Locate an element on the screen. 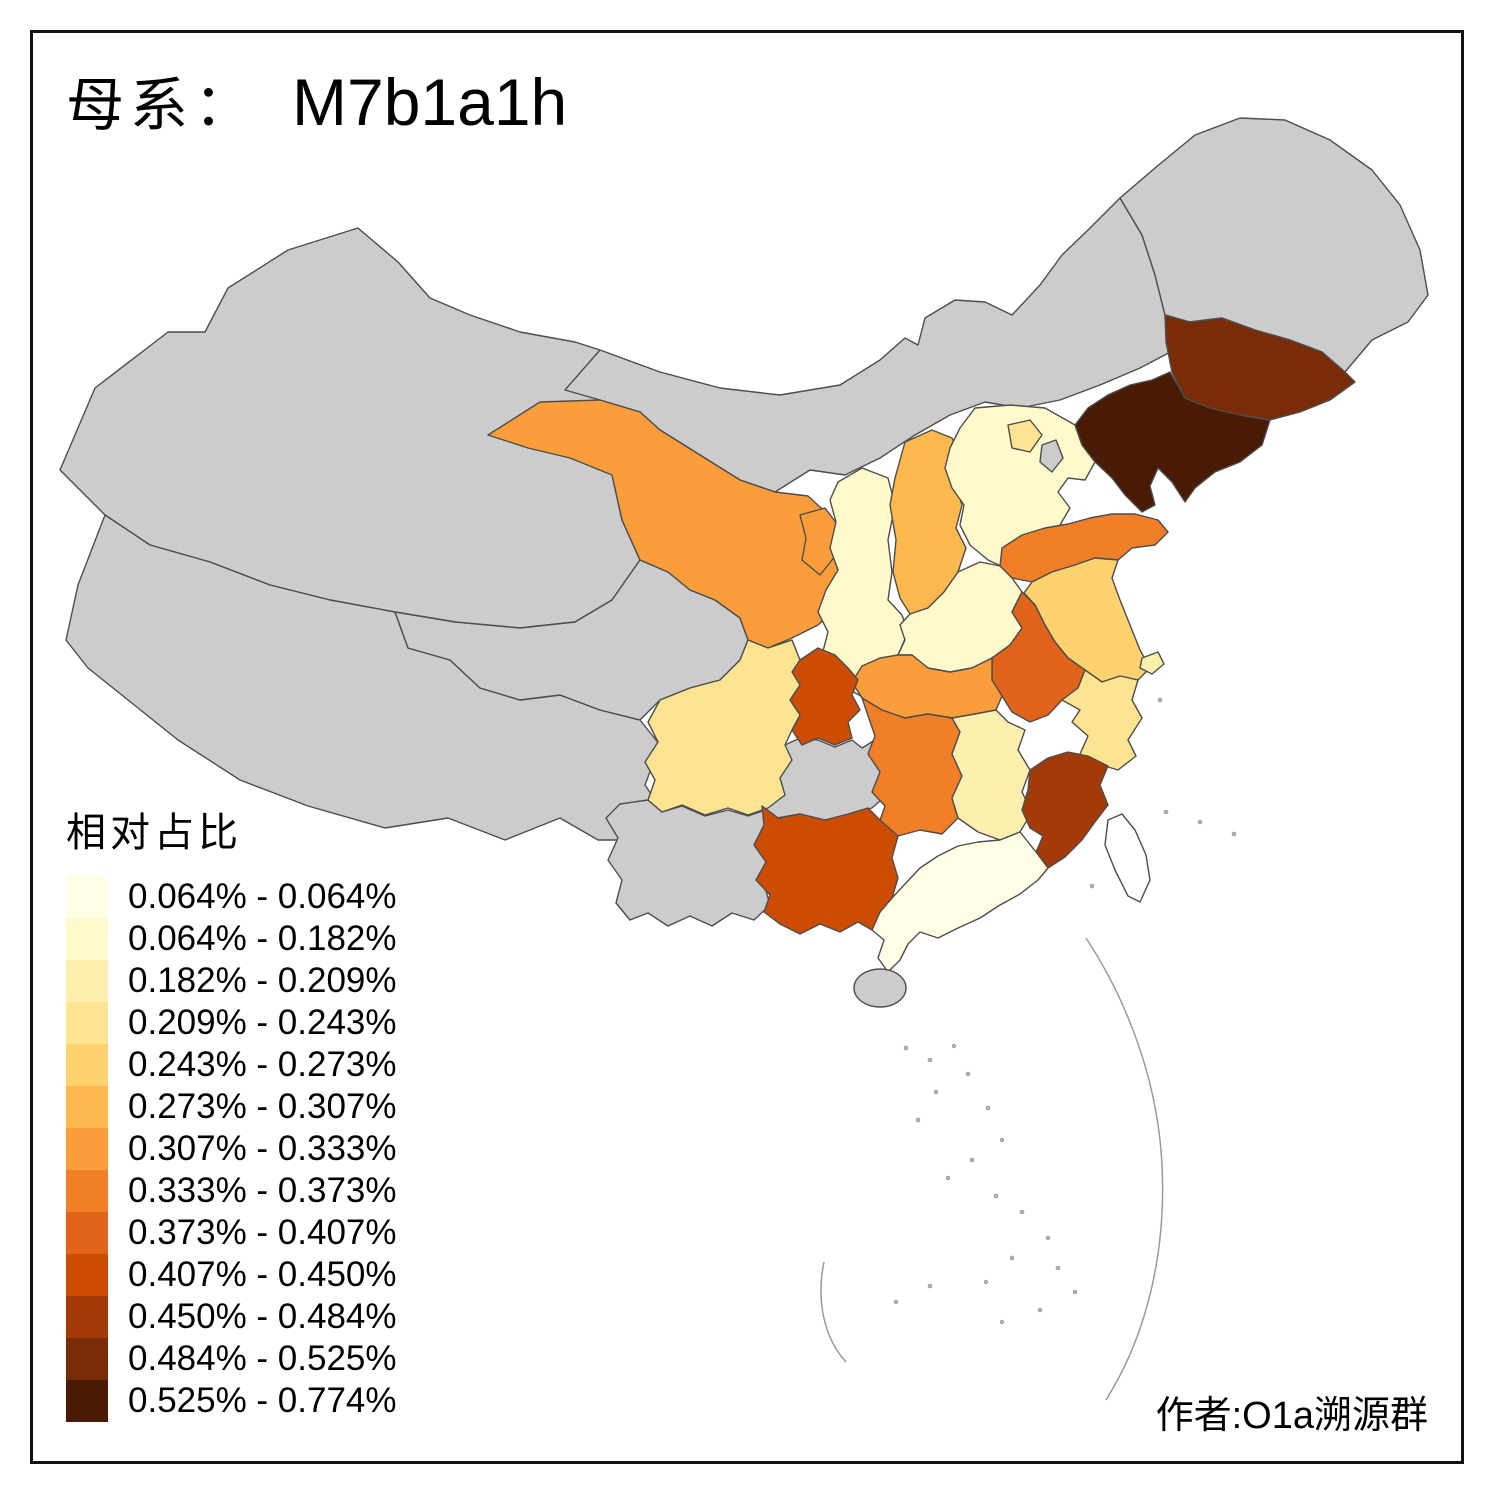  author-credit: 作者:O1a溯源群 is located at coordinates (1291, 1416).